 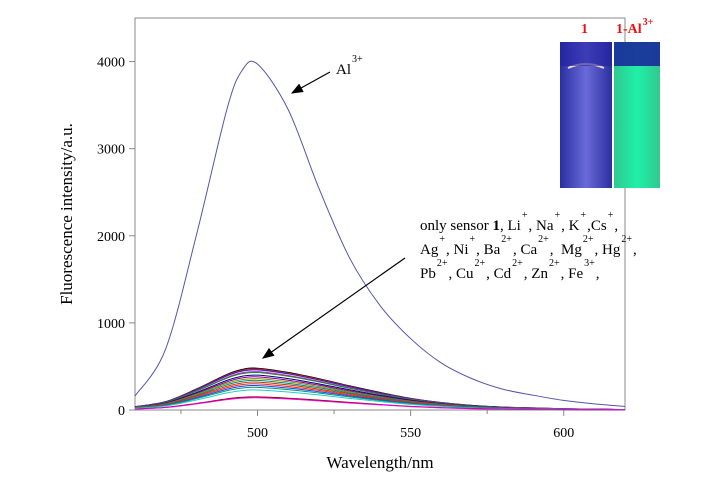 What do you see at coordinates (457, 250) in the screenshot?
I see `ion-text: , Ni` at bounding box center [457, 250].